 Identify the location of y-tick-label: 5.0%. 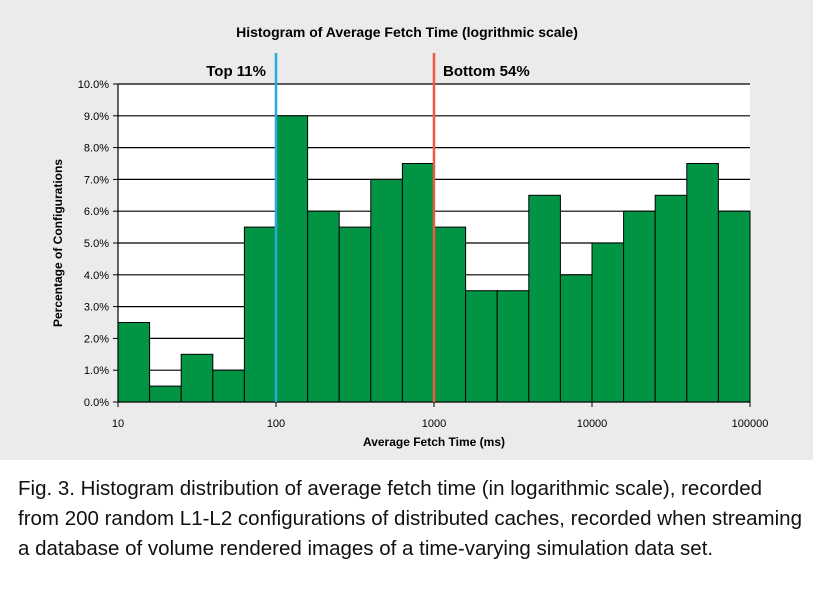
(96, 244).